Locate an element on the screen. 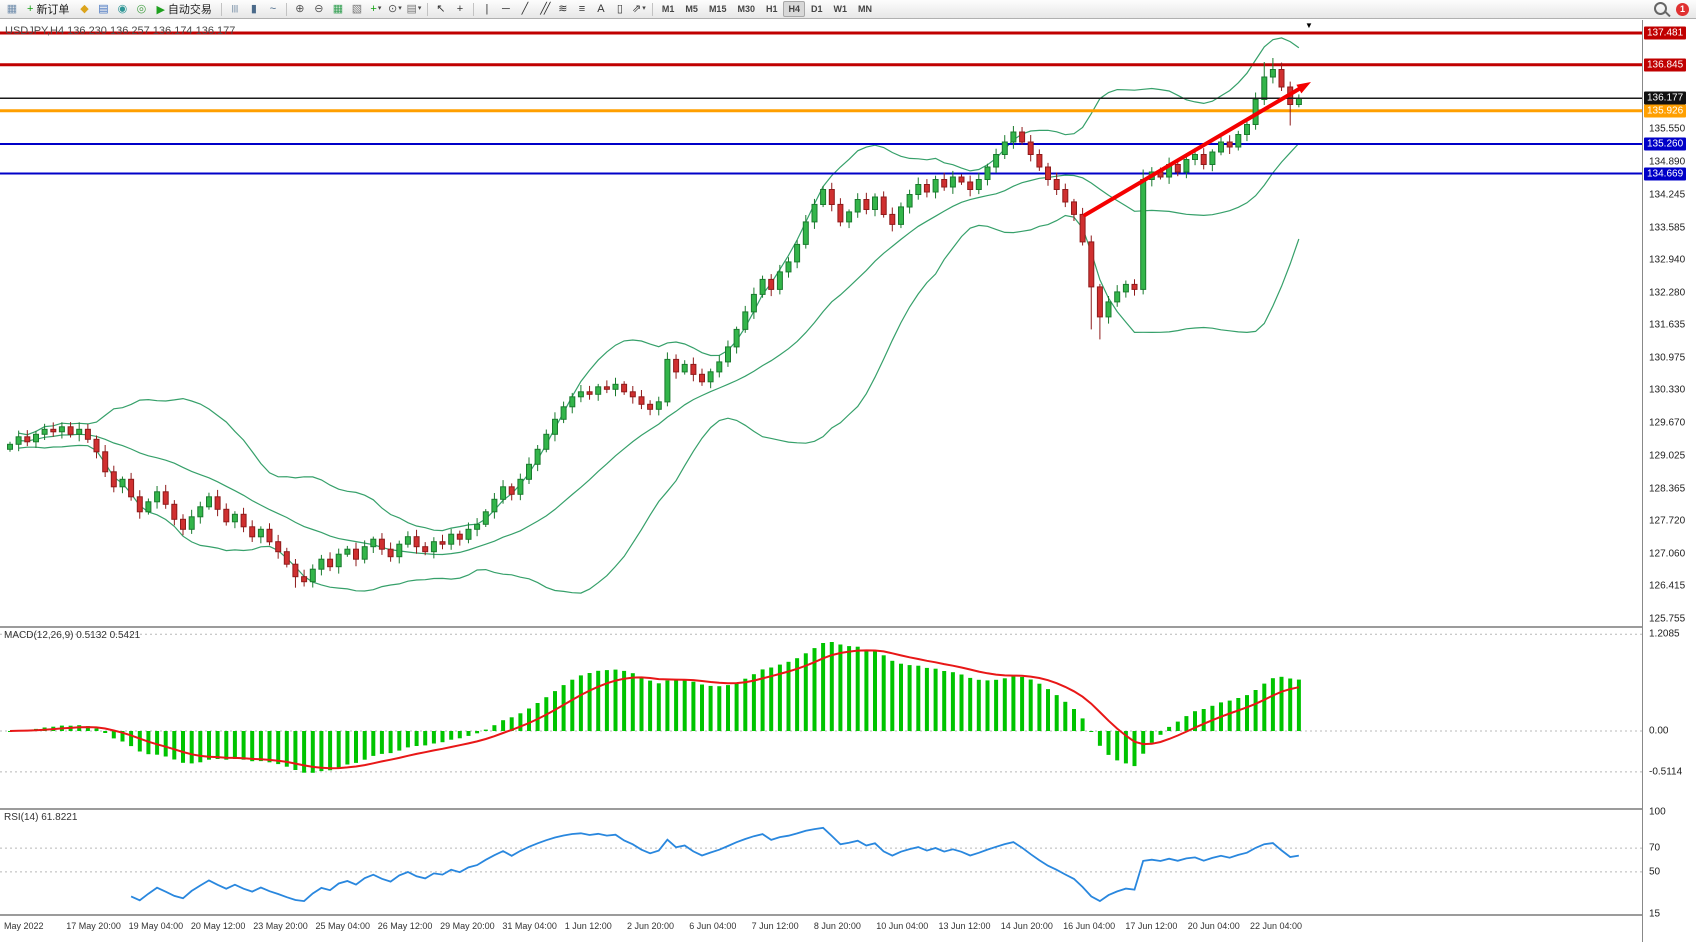 The image size is (1696, 942). rsi-scale-label: 50 is located at coordinates (1655, 872).